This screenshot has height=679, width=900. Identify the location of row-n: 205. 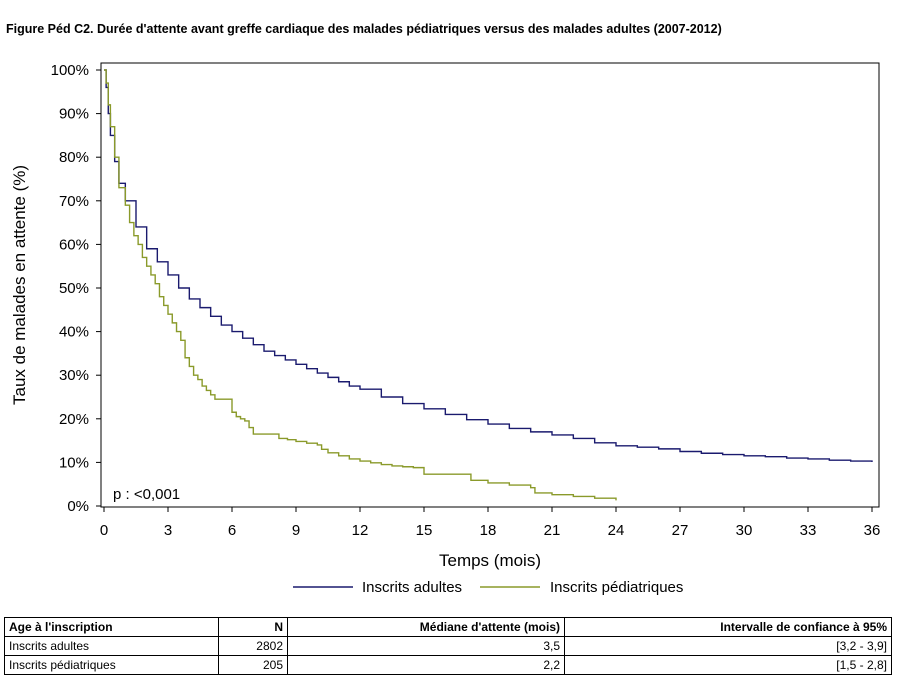
(253, 665).